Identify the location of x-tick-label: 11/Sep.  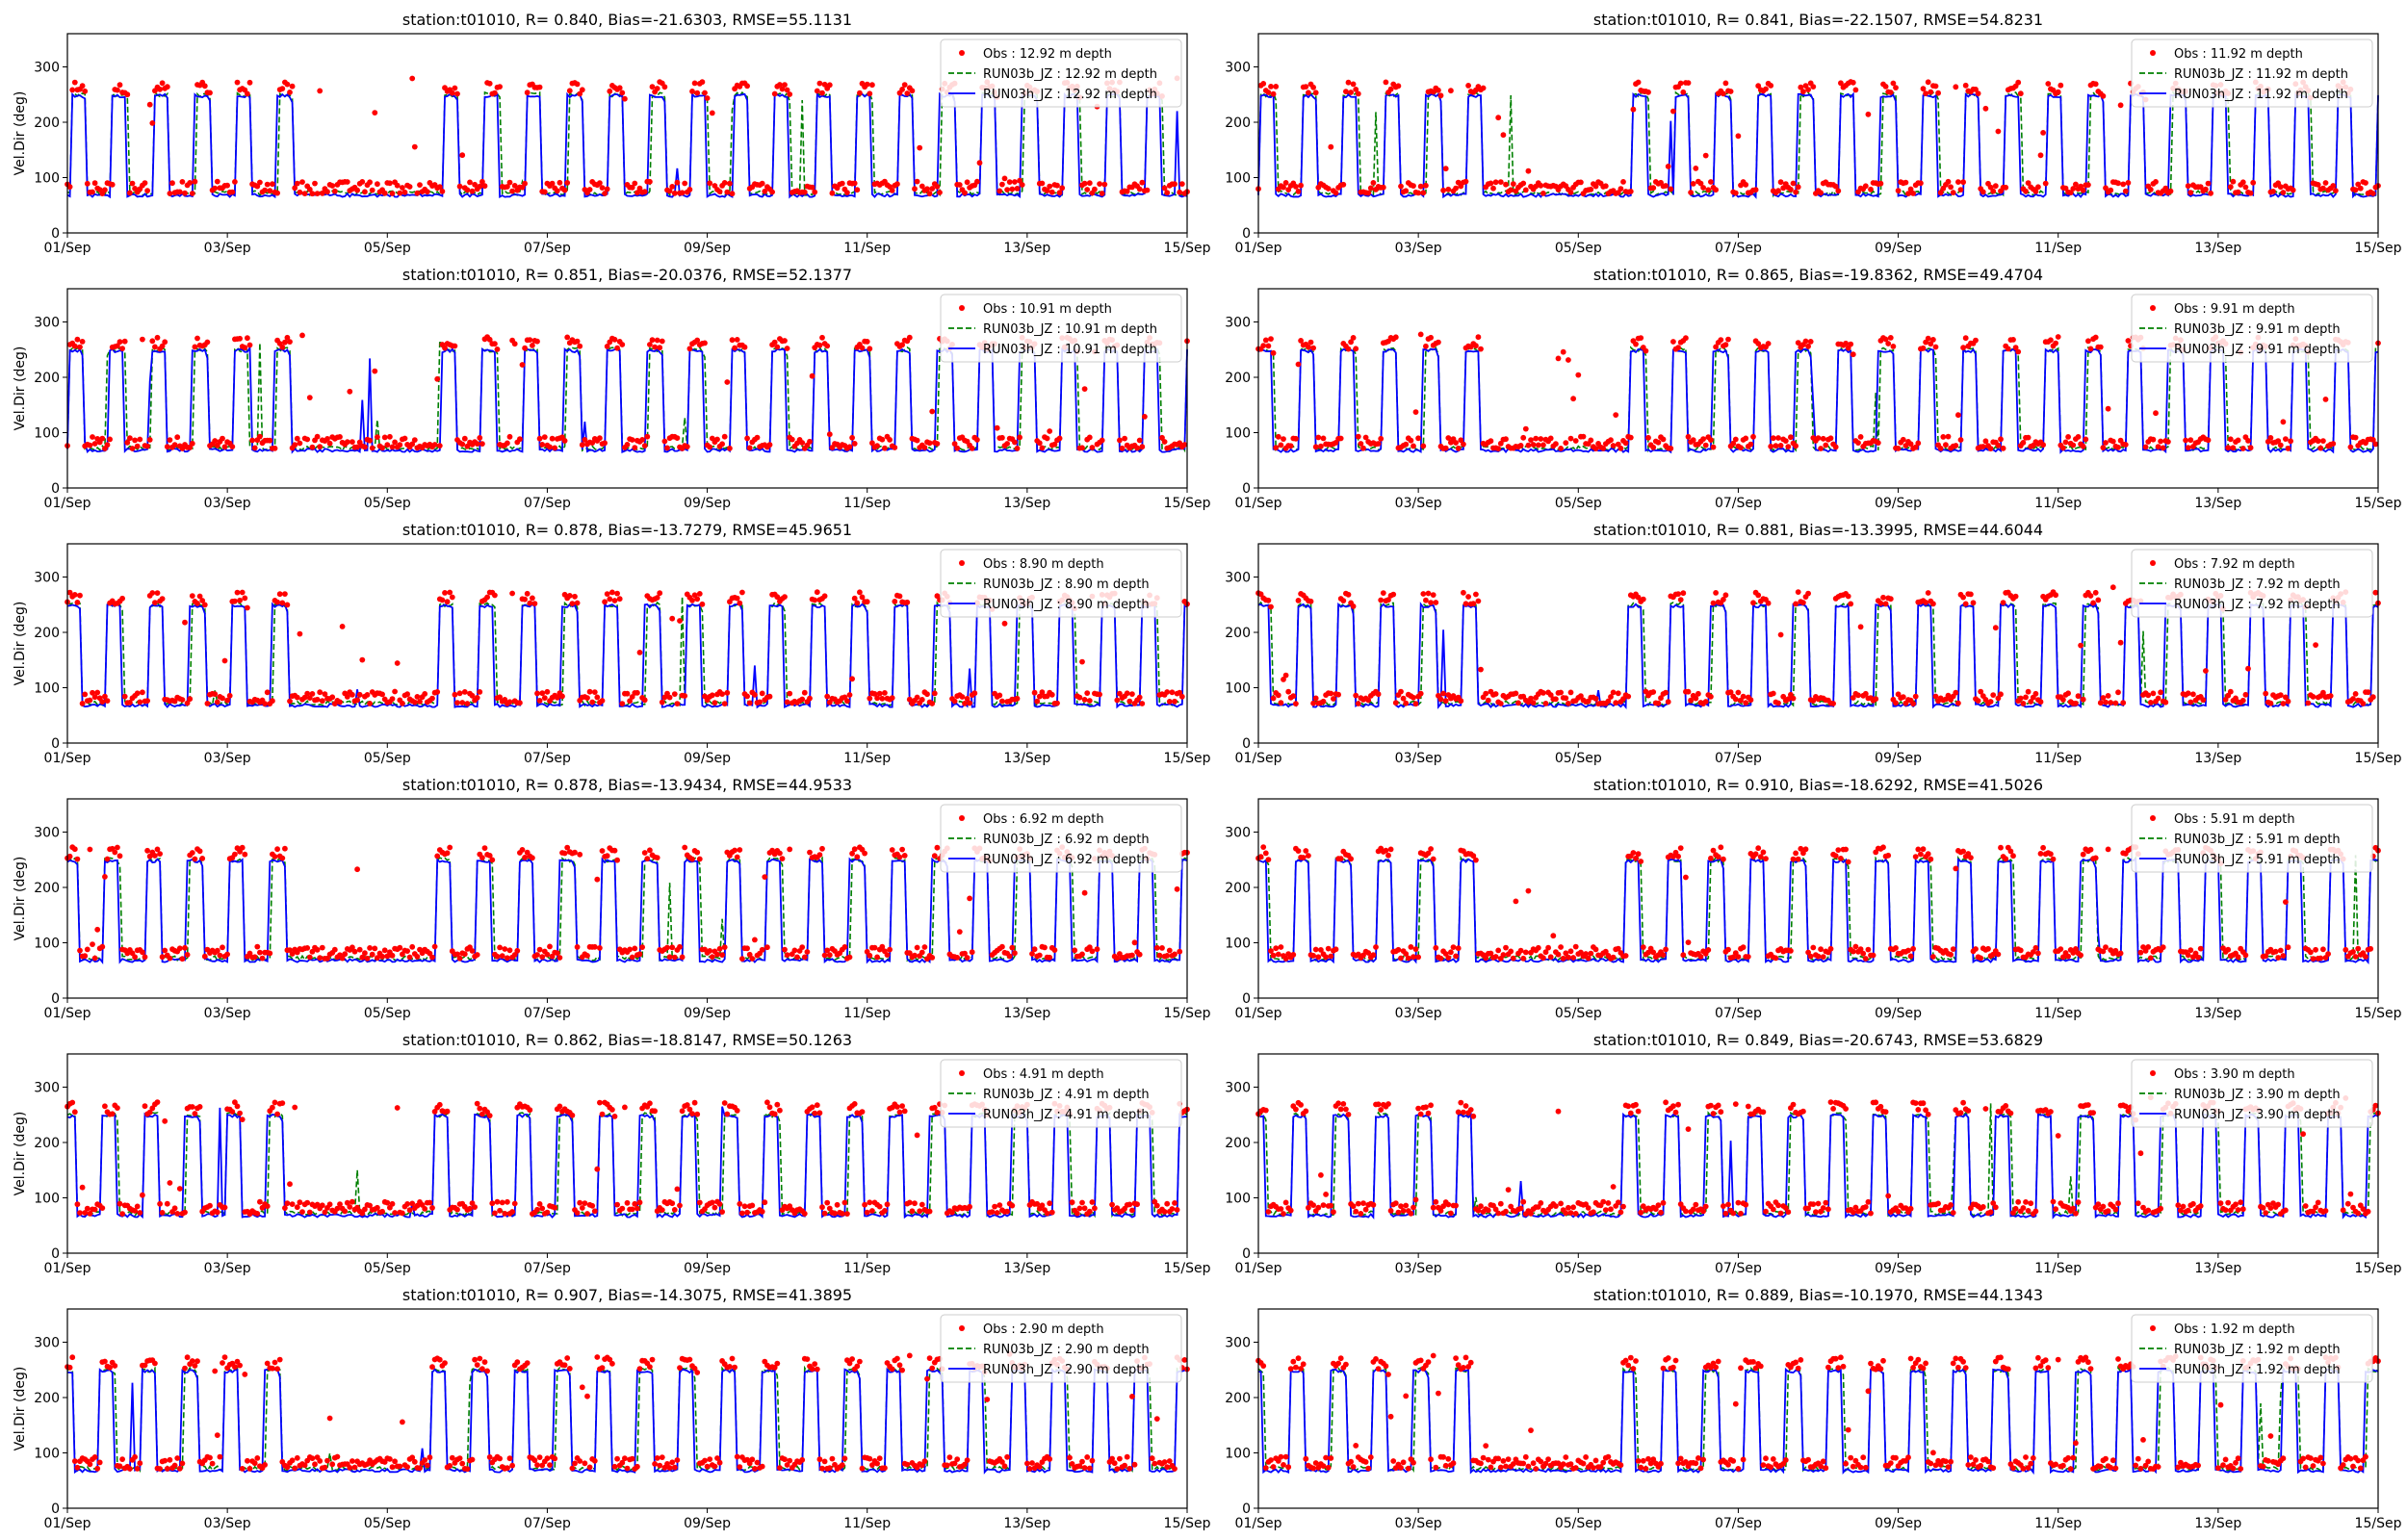
(2058, 1013).